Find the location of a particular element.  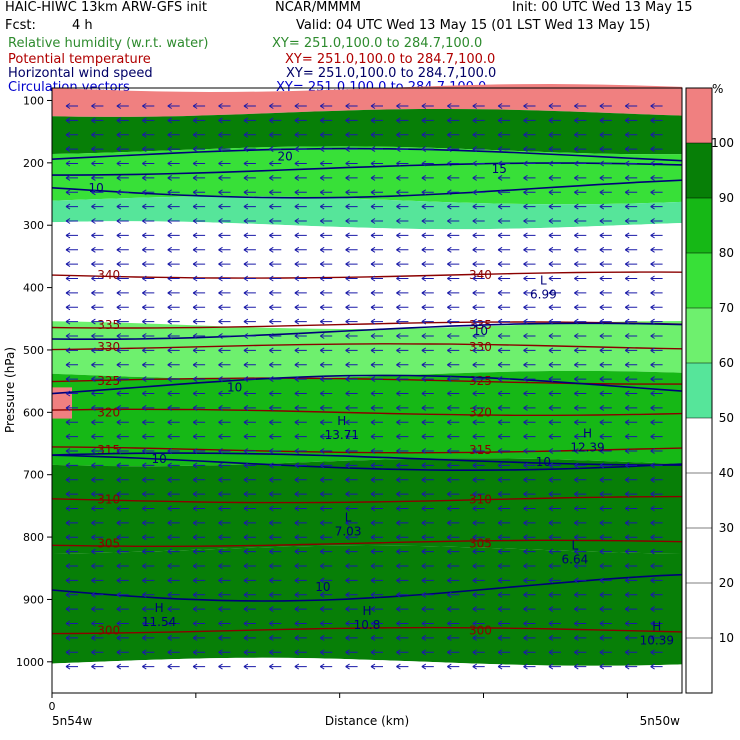

colorbar-swatch is located at coordinates (699, 115).